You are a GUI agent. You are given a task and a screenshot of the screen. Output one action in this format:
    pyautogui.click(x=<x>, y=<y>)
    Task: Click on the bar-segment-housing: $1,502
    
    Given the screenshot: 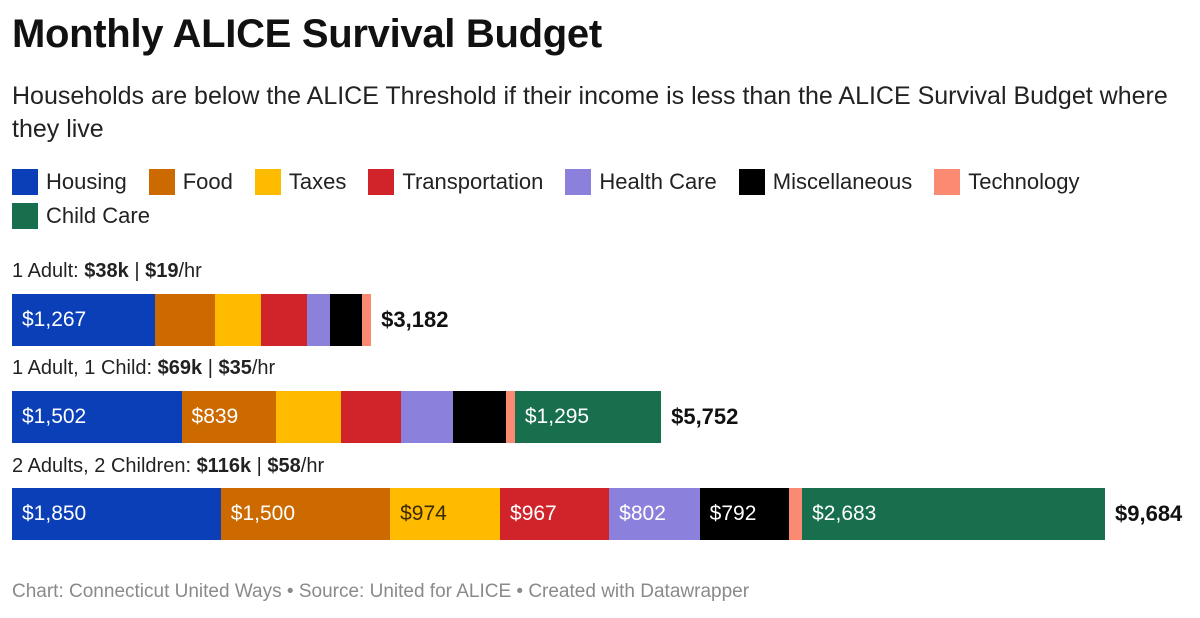 What is the action you would take?
    pyautogui.click(x=97, y=417)
    